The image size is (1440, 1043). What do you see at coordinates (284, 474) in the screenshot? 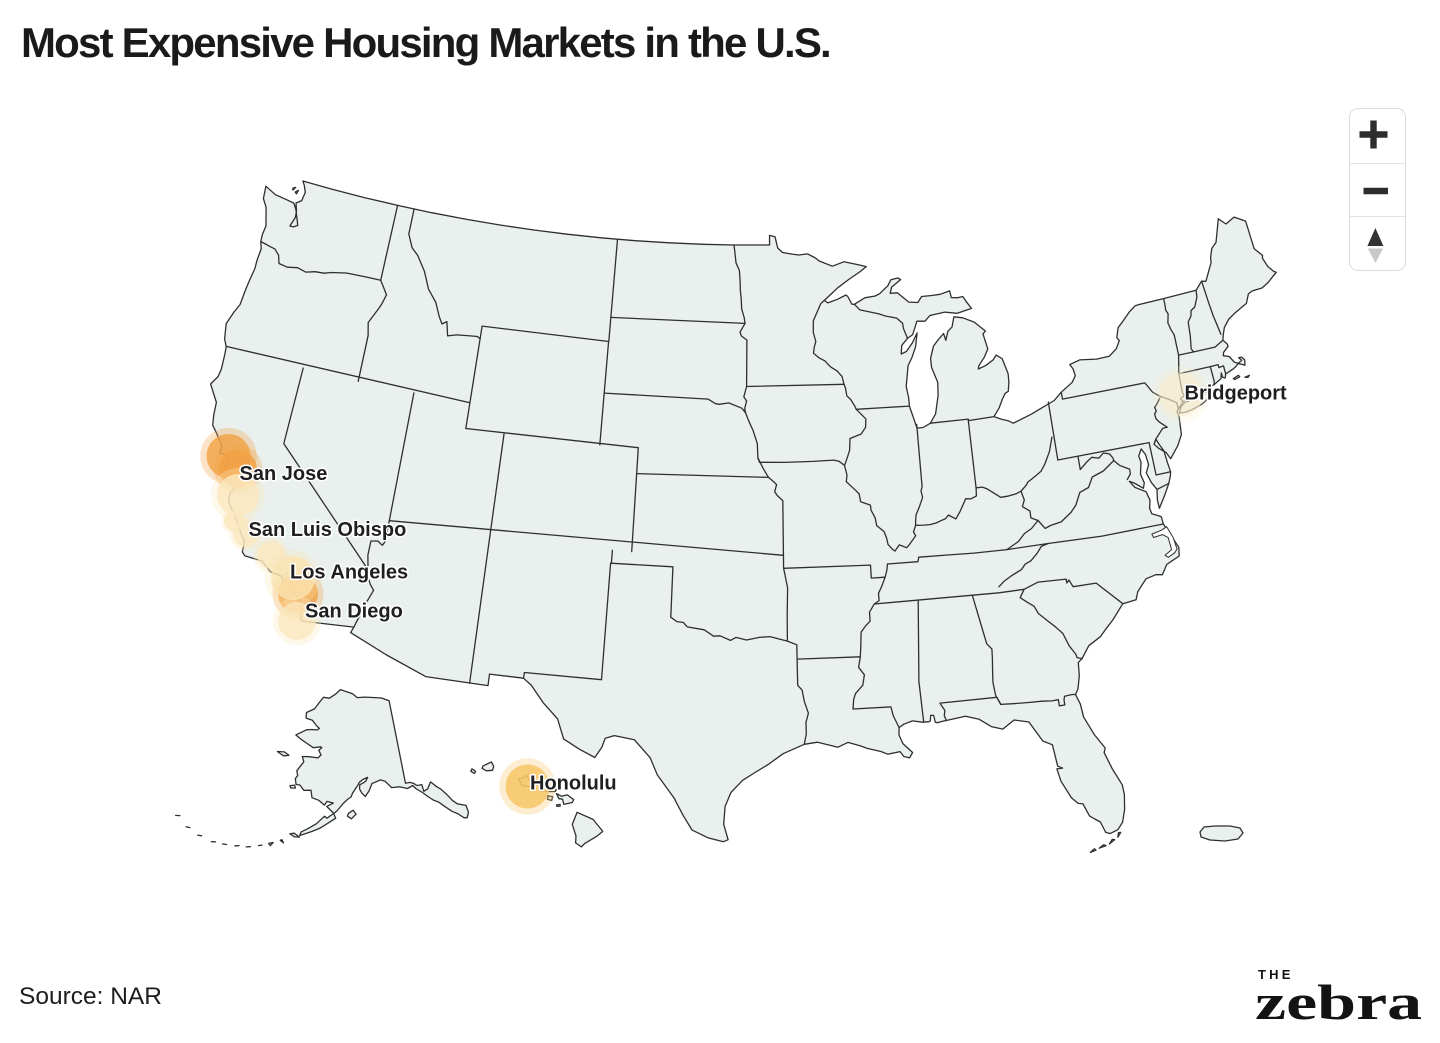
I see `svg-text: San Jose` at bounding box center [284, 474].